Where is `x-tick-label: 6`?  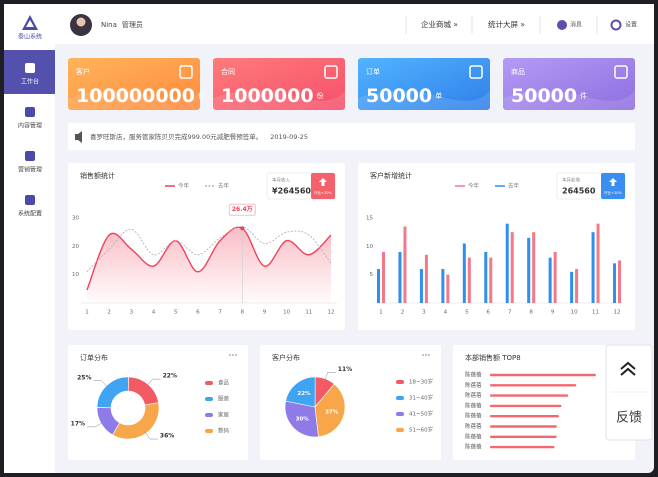
x-tick-label: 6 is located at coordinates (198, 313).